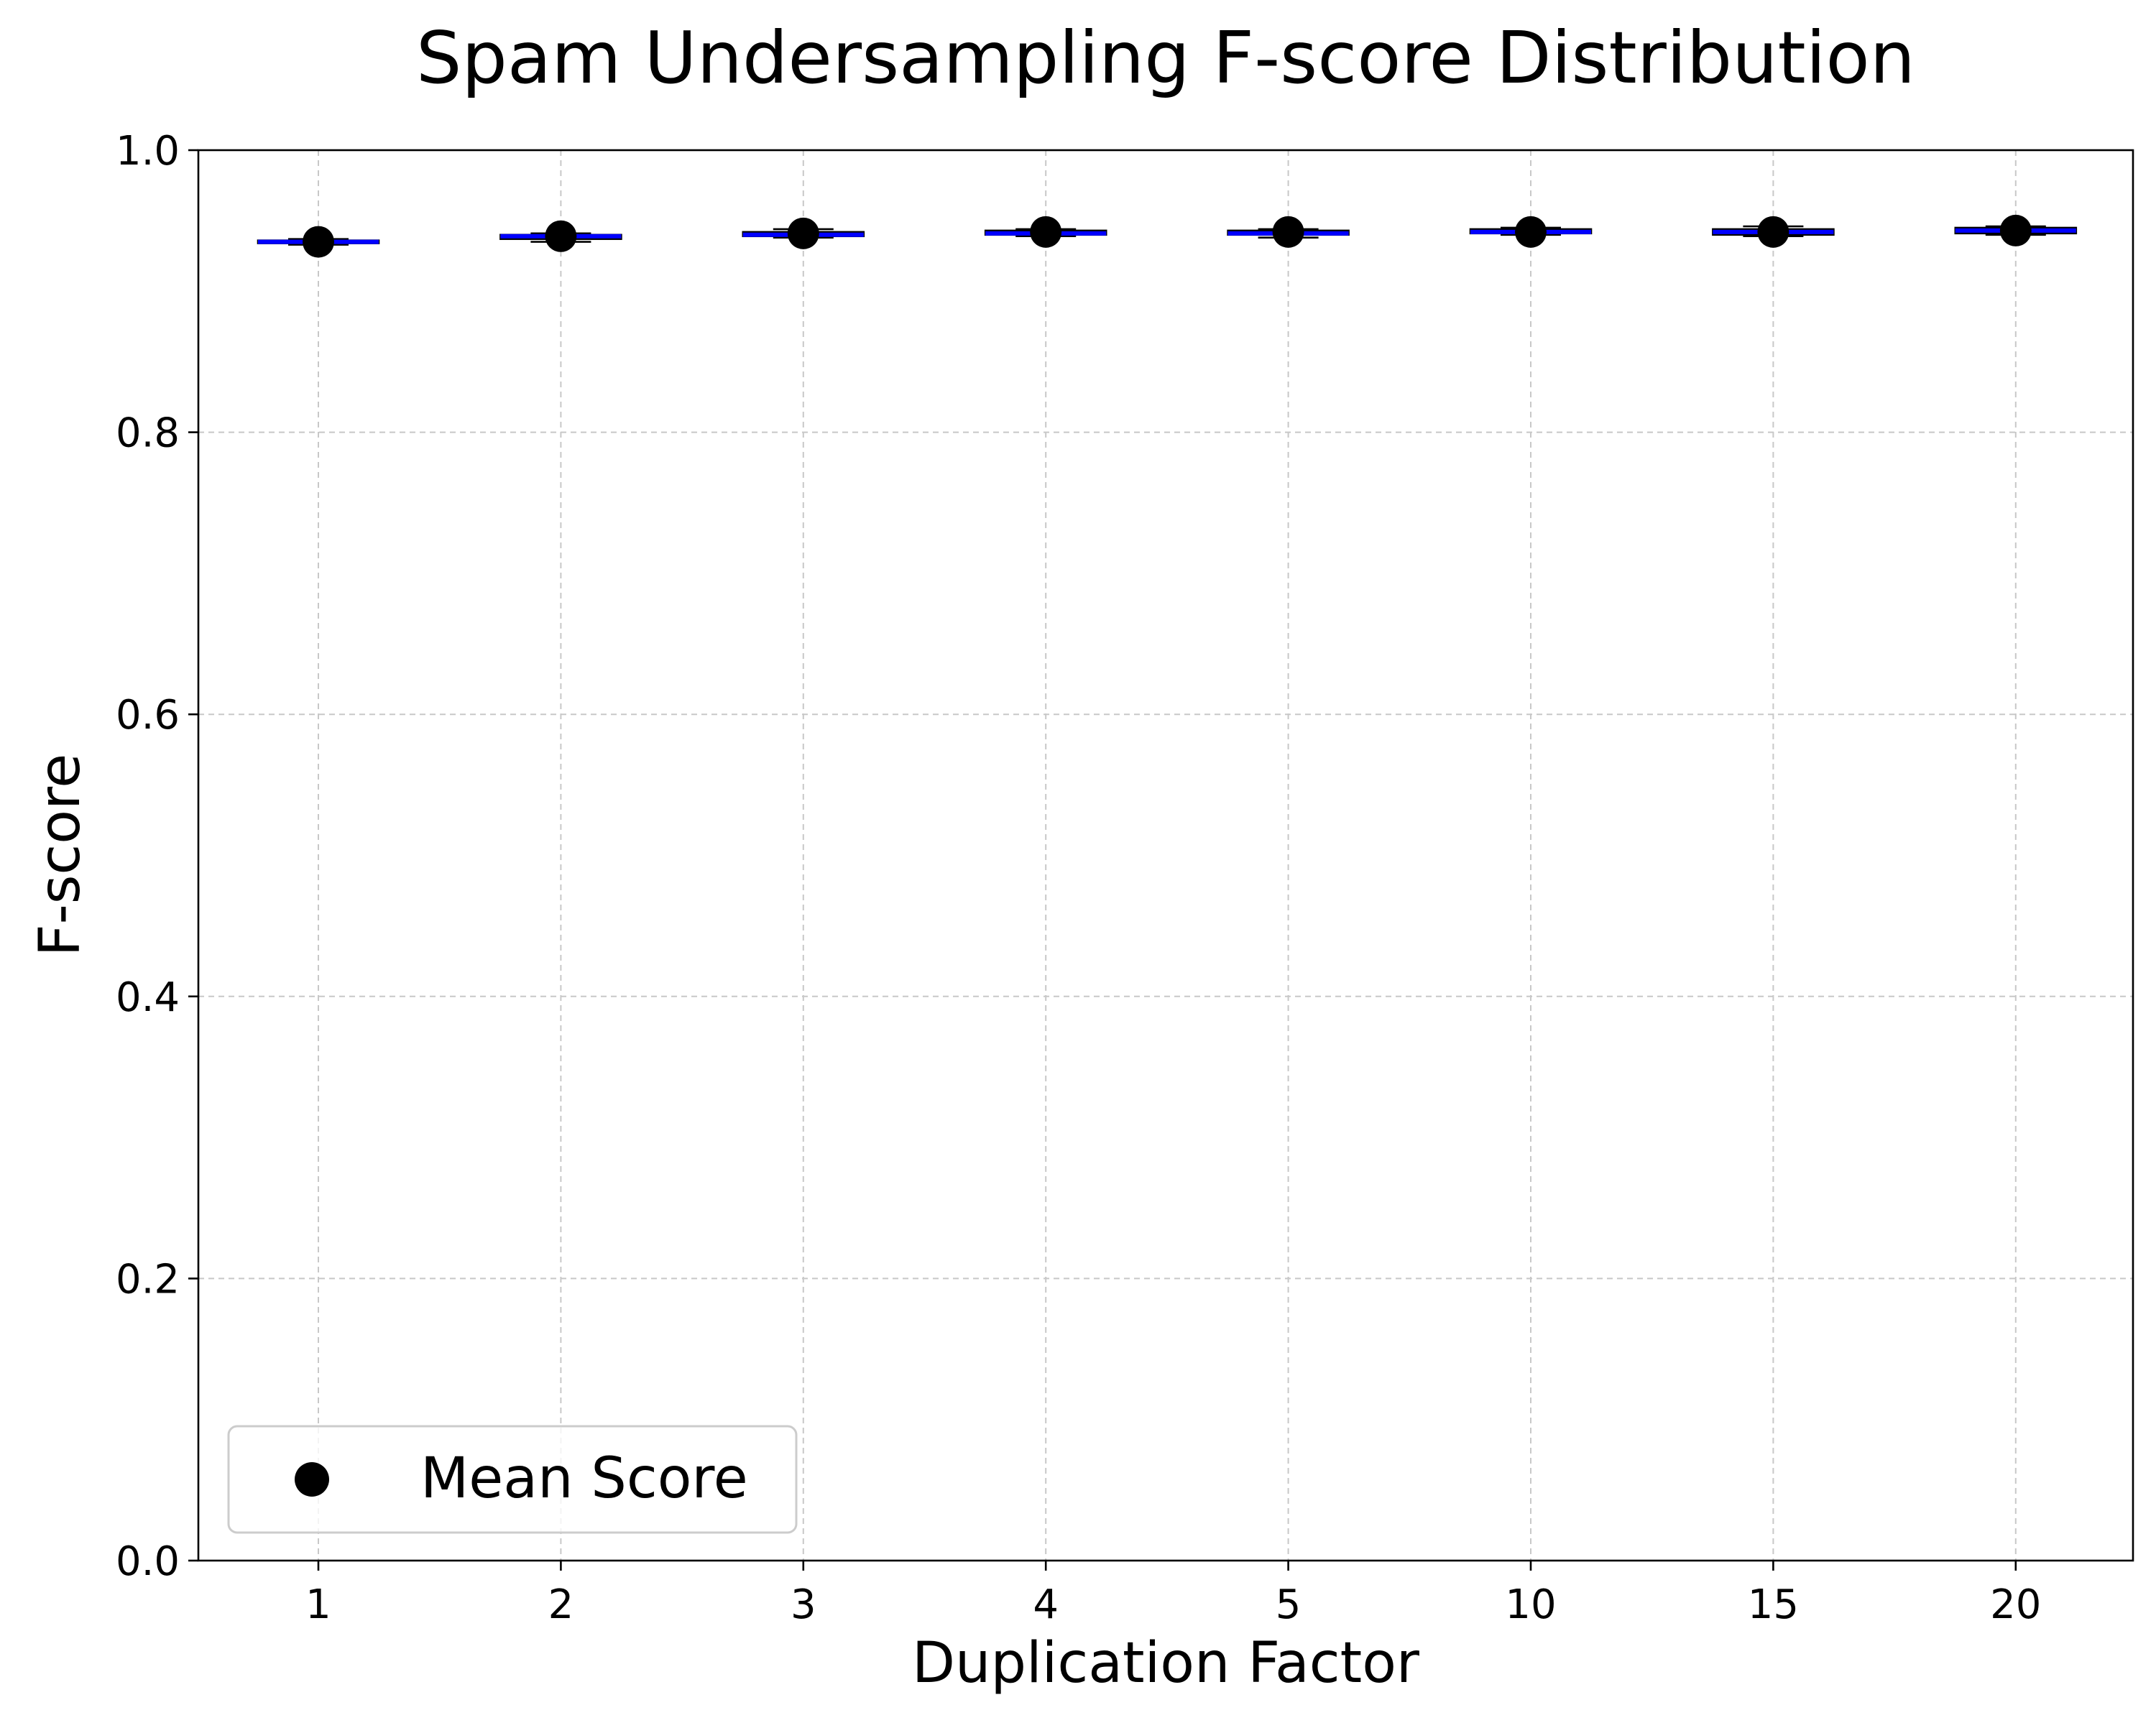 The image size is (2156, 1728). What do you see at coordinates (1046, 1604) in the screenshot?
I see `x-tick-label: 4` at bounding box center [1046, 1604].